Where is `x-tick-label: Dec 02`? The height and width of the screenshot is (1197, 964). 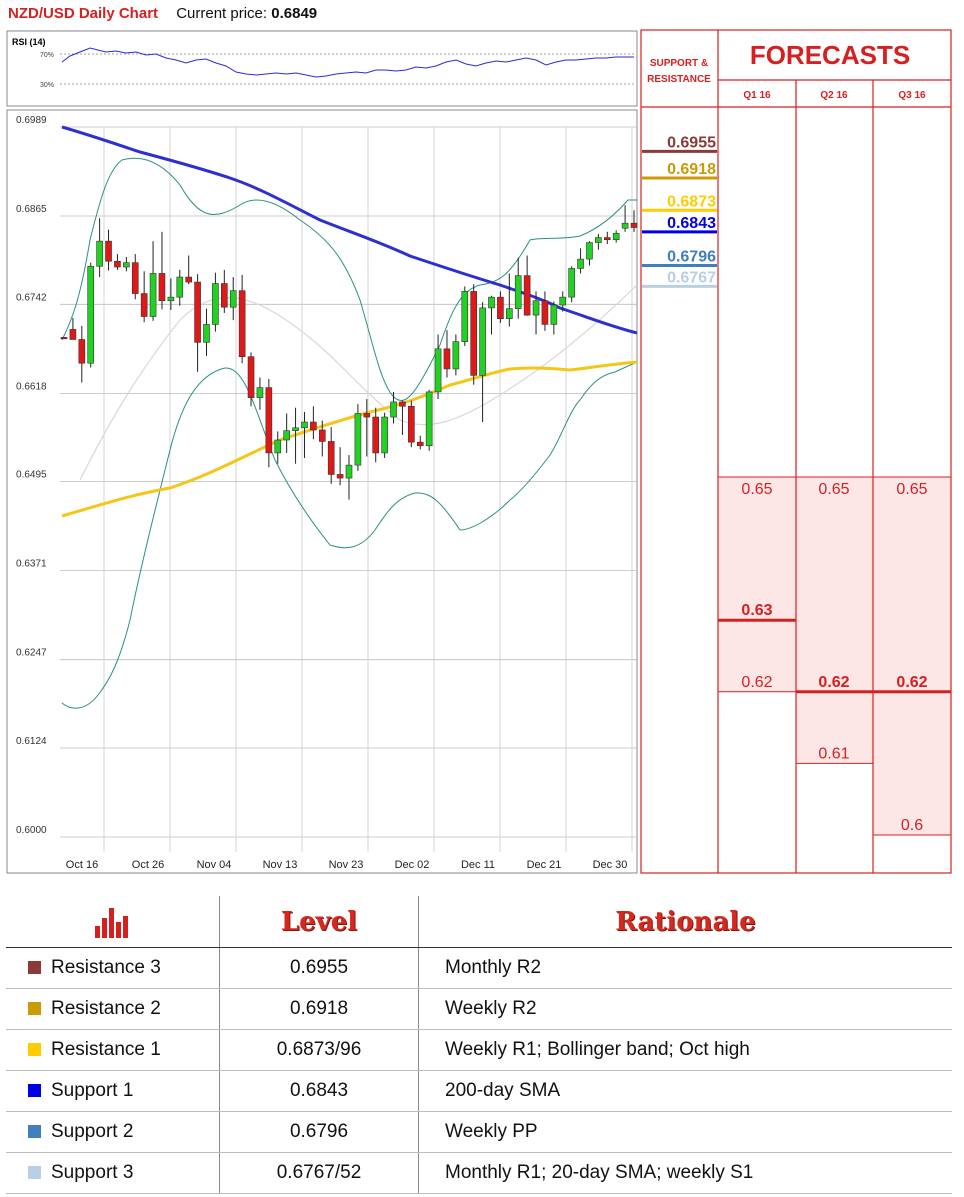 x-tick-label: Dec 02 is located at coordinates (412, 865).